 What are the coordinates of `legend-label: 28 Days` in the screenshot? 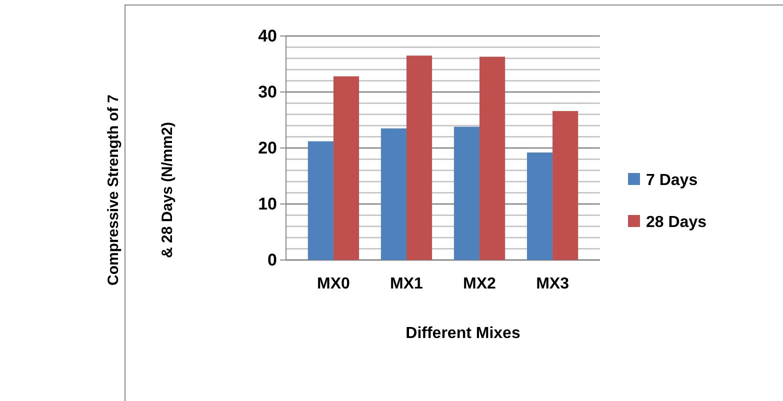 It's located at (676, 222).